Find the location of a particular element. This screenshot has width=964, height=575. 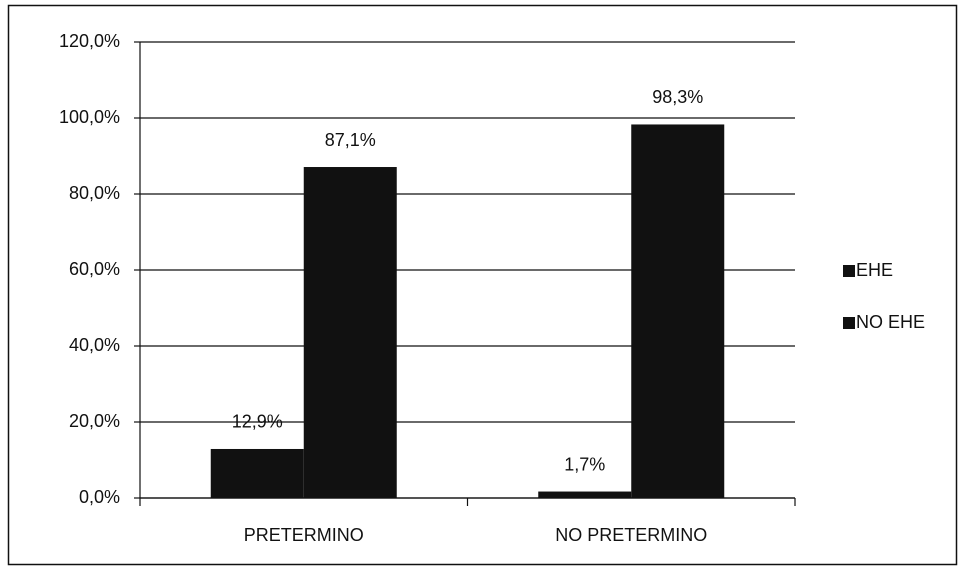

x-tick-label: NO PRETERMINO is located at coordinates (631, 535).